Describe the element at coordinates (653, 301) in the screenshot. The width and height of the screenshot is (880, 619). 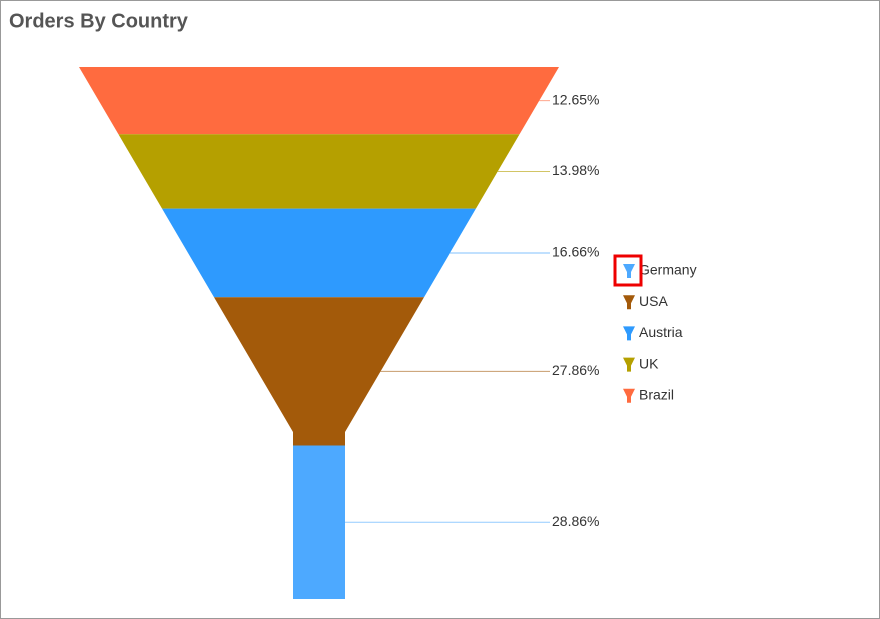
I see `legend-label: USA` at that location.